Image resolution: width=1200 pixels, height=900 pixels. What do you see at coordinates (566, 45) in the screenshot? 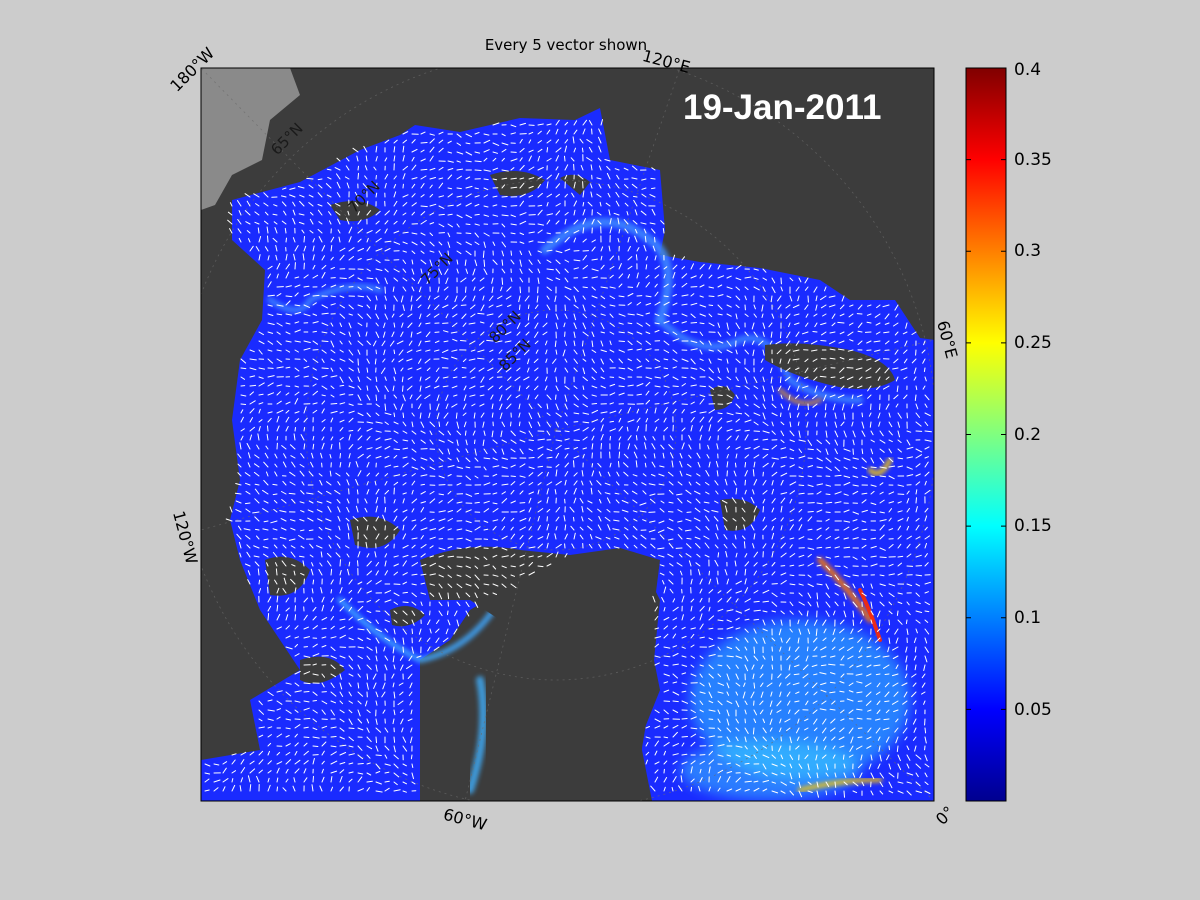
I see `plot-title: Every 5 vector shown` at bounding box center [566, 45].